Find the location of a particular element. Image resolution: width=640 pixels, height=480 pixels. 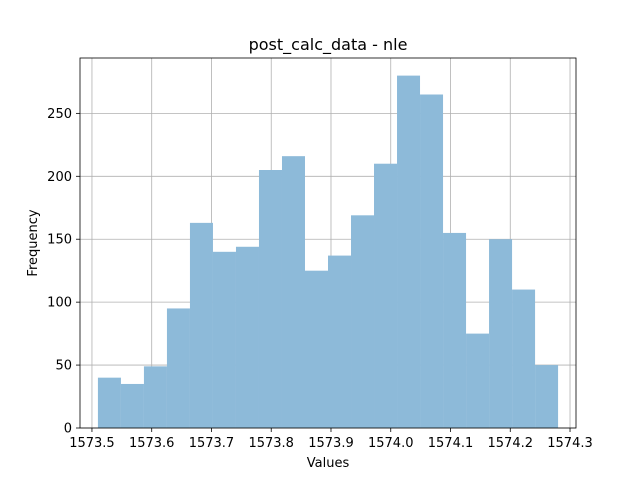

y-axis-label: Frequency is located at coordinates (33, 242).